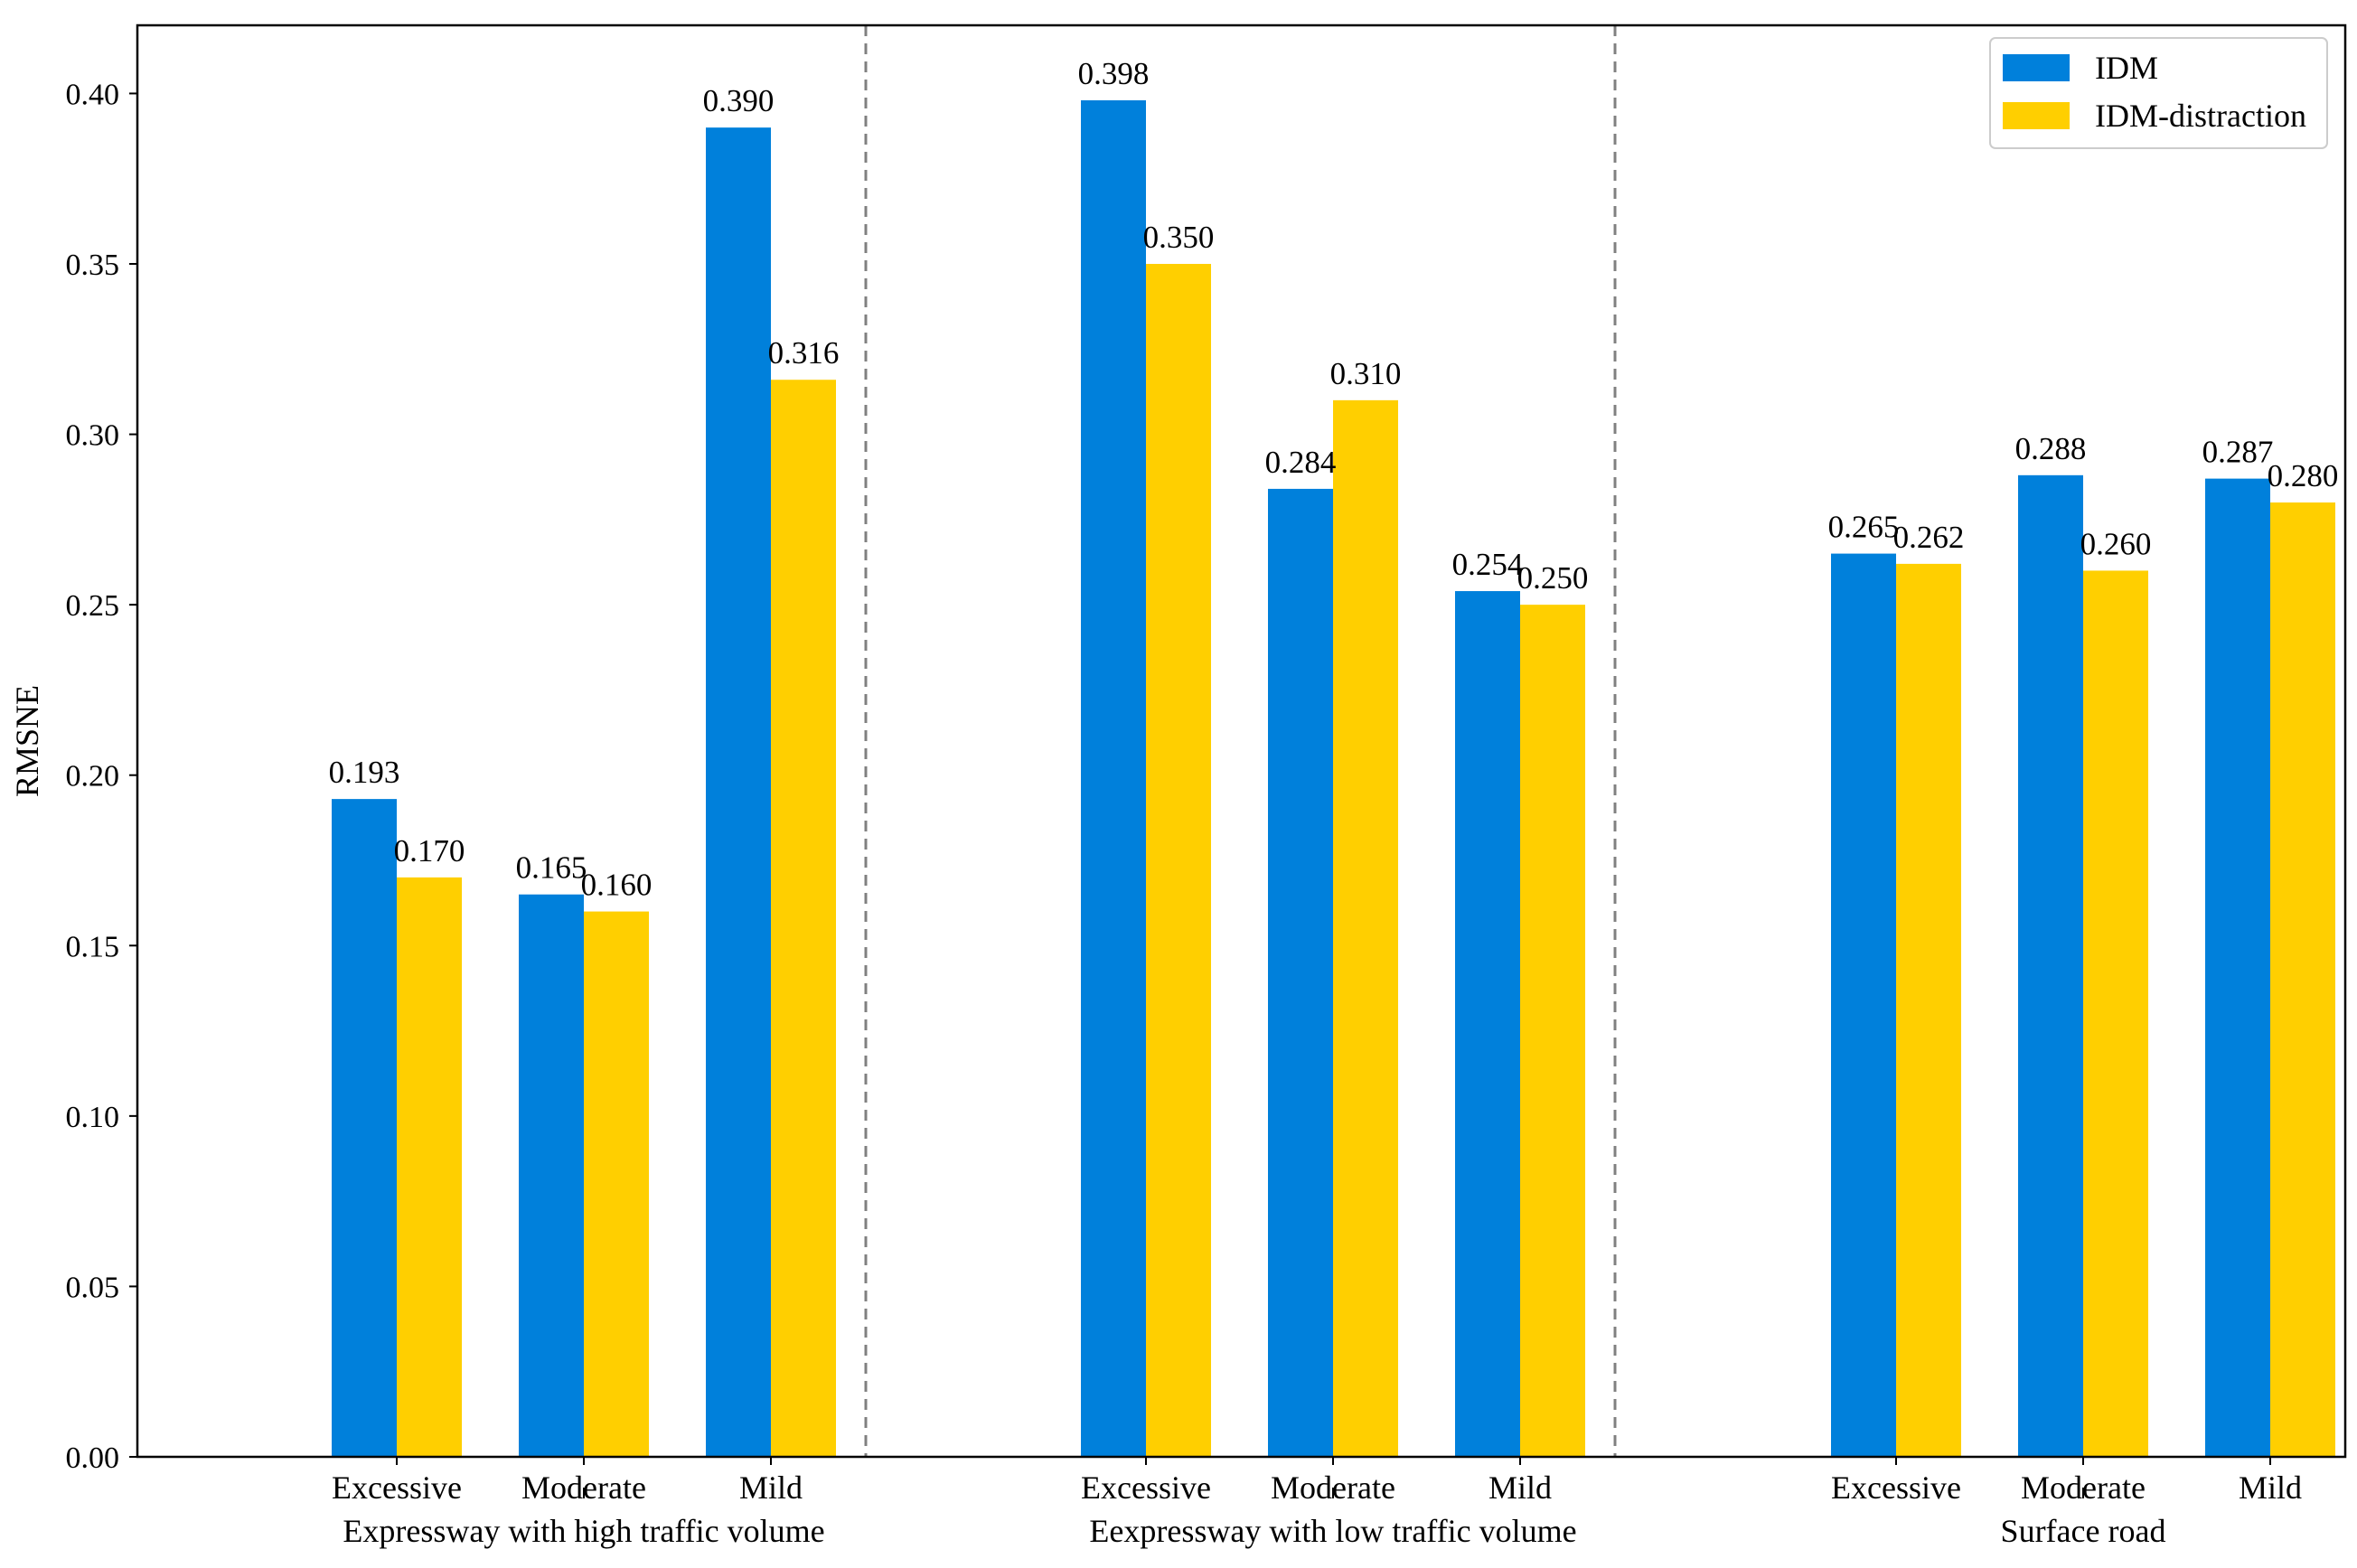  What do you see at coordinates (617, 885) in the screenshot?
I see `value-label-idm-distraction-g1-moderate: 0.160` at bounding box center [617, 885].